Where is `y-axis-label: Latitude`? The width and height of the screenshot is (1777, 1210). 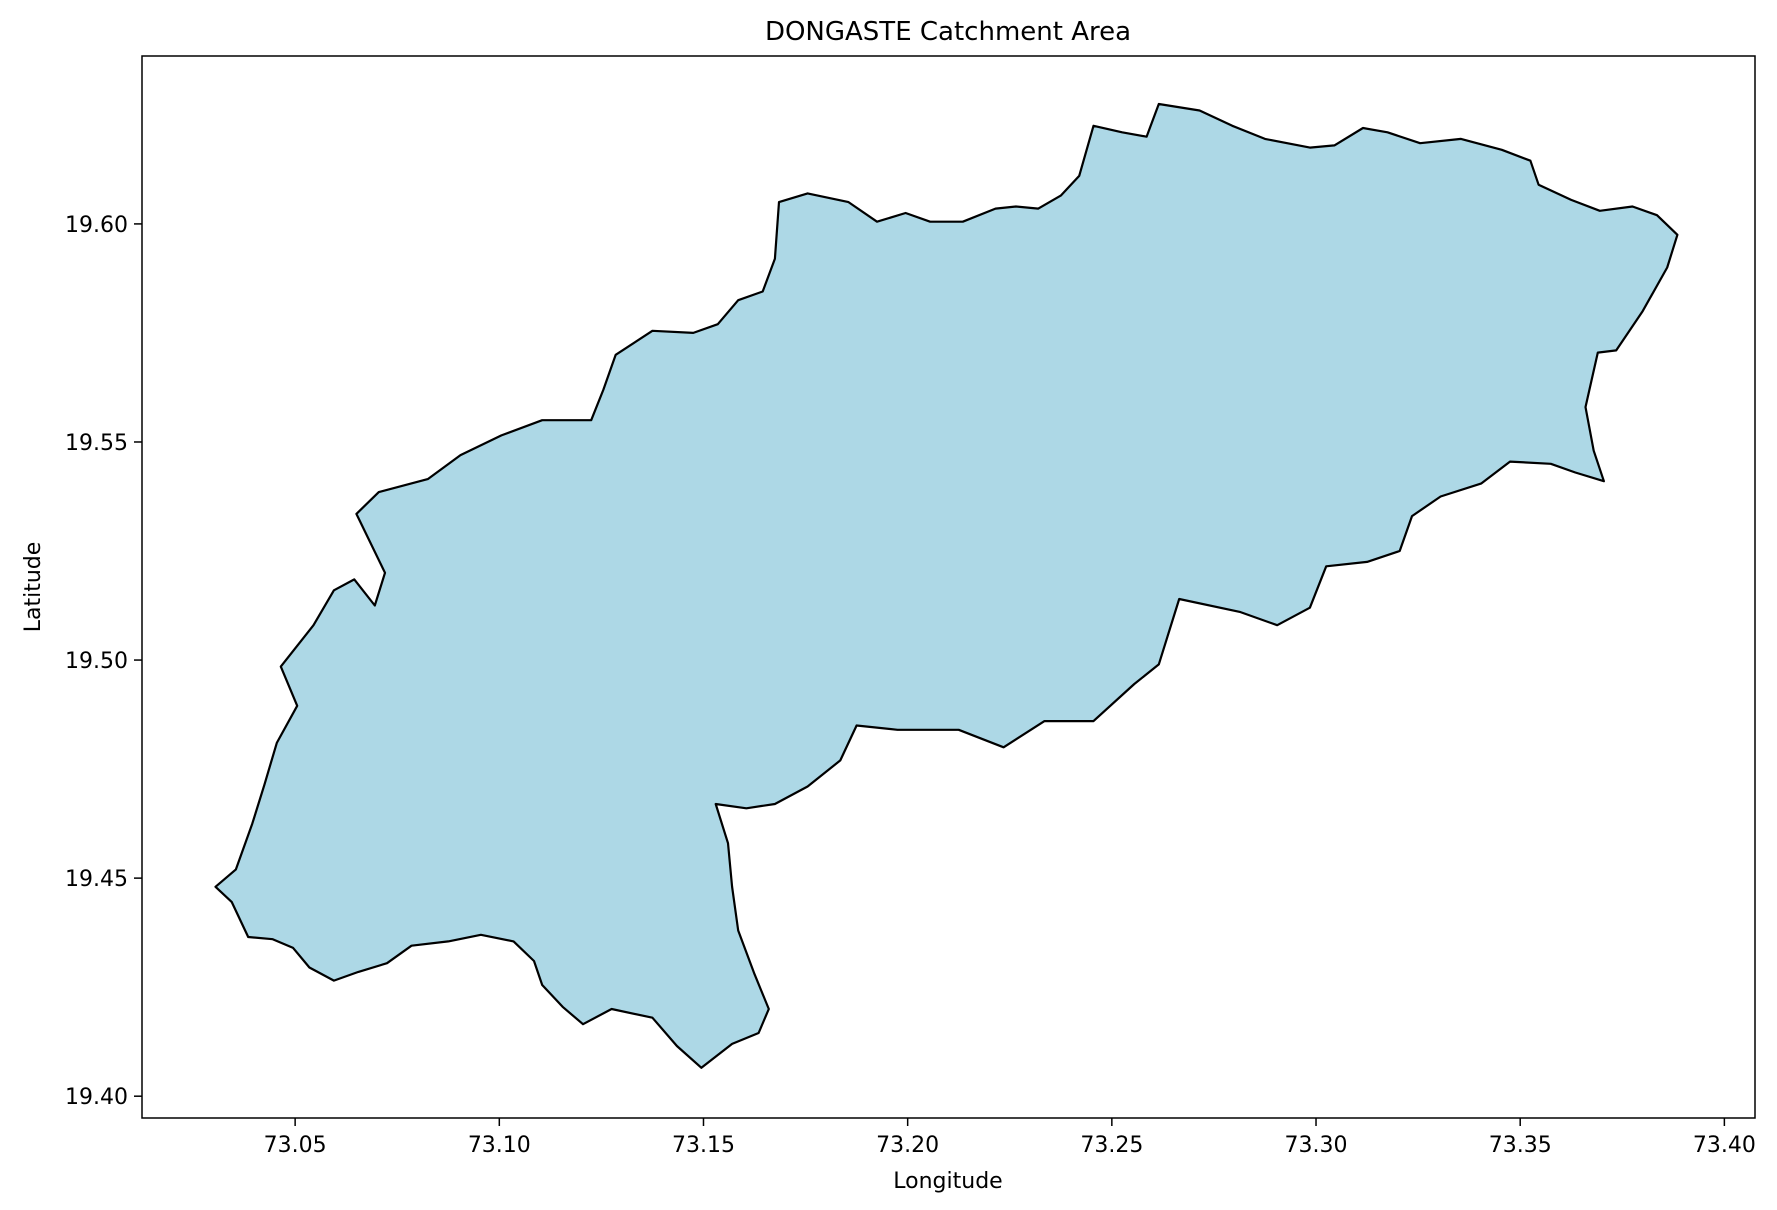
y-axis-label: Latitude is located at coordinates (33, 587).